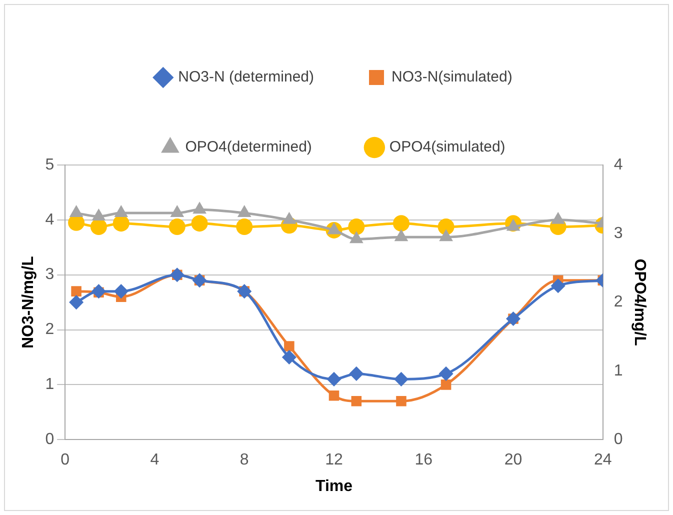  Describe the element at coordinates (29, 302) in the screenshot. I see `y-axis-title: NO3-N/mg/L` at that location.